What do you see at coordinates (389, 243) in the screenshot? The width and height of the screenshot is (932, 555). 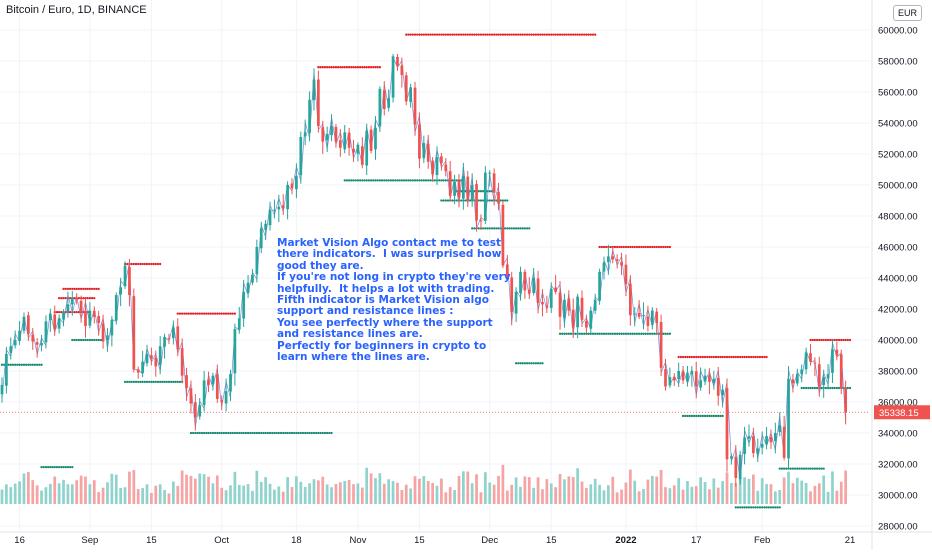 I see `annotation-line: Market Vision Algo contact me to test` at bounding box center [389, 243].